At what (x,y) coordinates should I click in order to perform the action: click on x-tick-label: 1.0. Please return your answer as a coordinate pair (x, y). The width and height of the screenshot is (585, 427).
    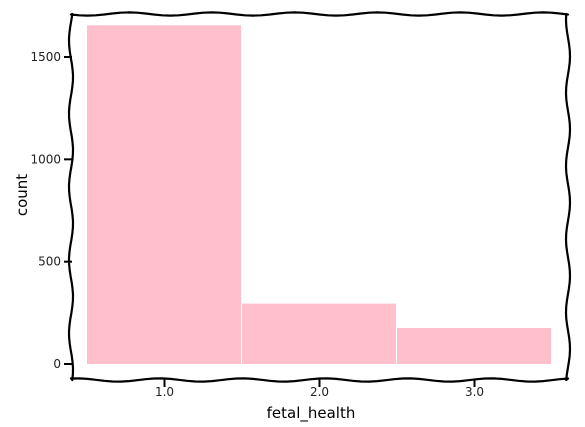
    Looking at the image, I should click on (164, 392).